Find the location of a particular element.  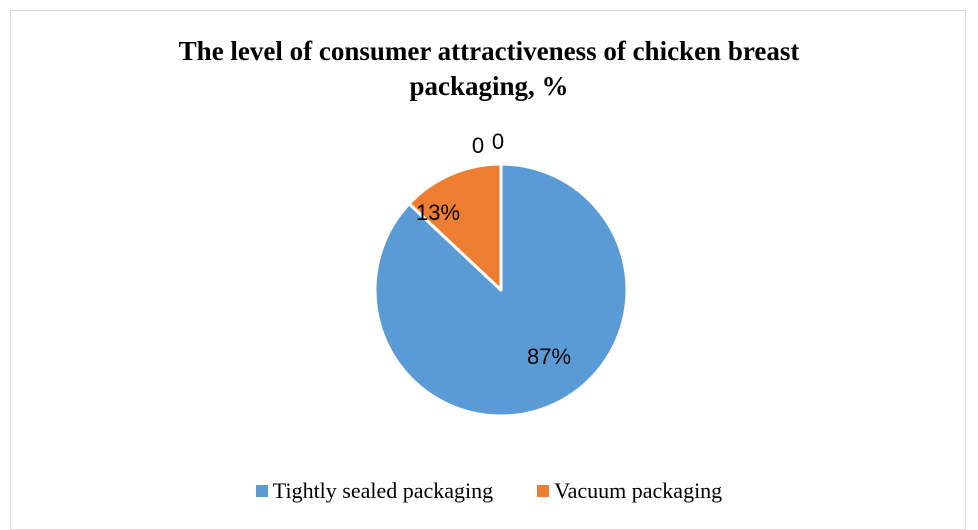

pie-chart: 87% 13% 0 0 is located at coordinates (501, 273).